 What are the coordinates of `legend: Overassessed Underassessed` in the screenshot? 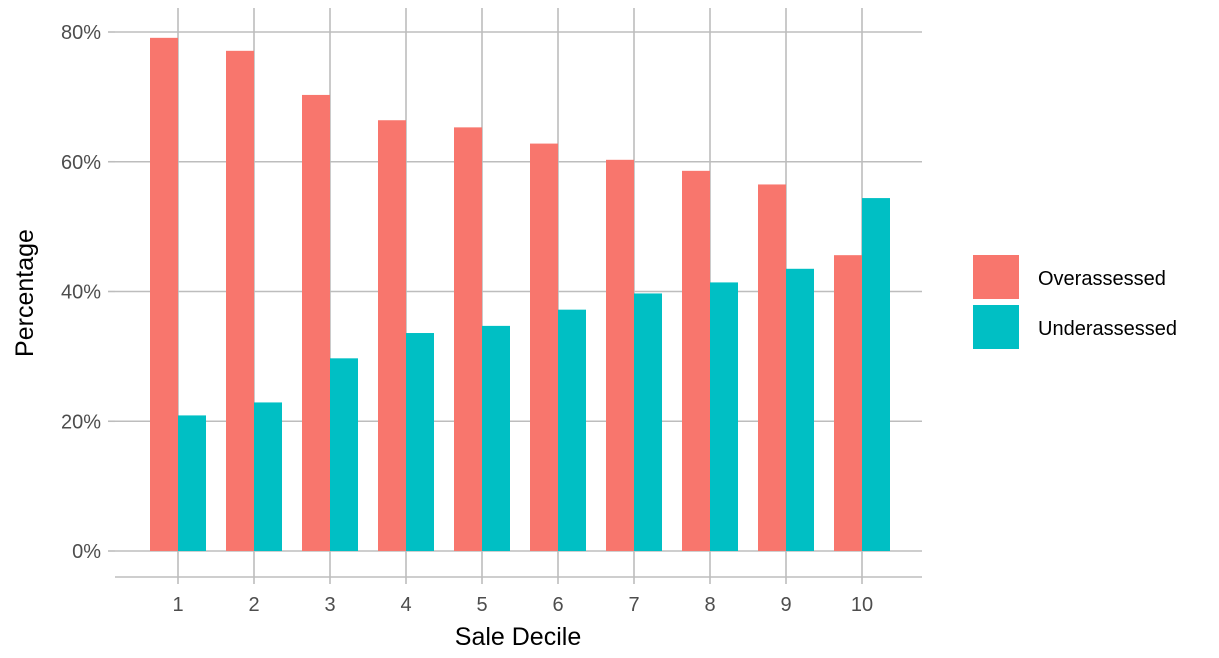 It's located at (1075, 302).